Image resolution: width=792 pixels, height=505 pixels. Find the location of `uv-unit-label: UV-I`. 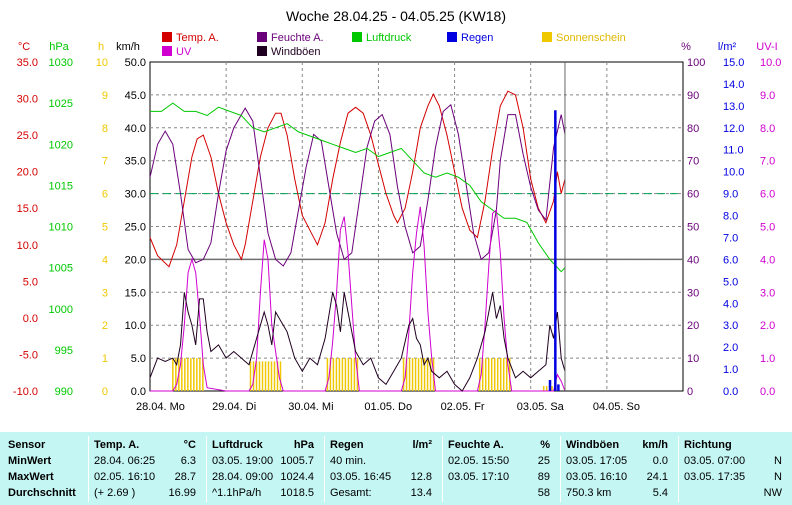

uv-unit-label: UV-I is located at coordinates (766, 47).